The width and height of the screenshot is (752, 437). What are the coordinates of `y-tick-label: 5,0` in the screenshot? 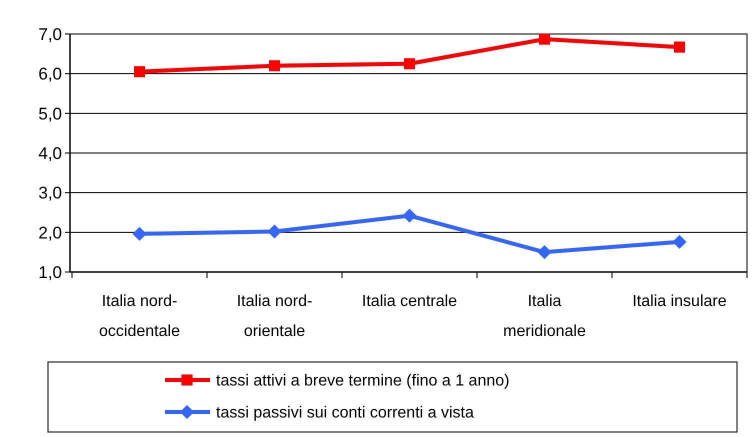 It's located at (50, 114).